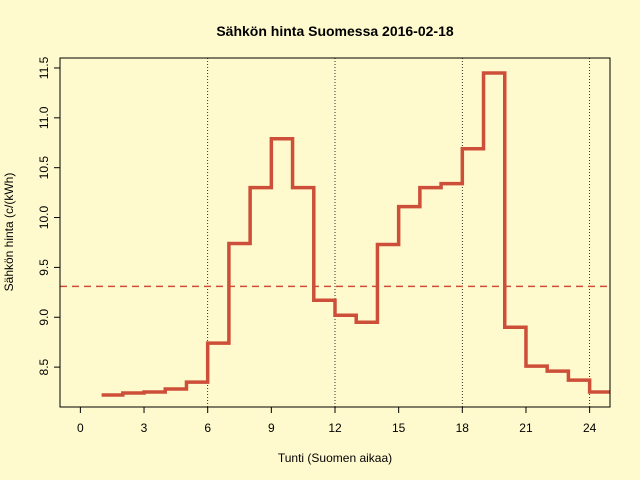 This screenshot has height=485, width=640. Describe the element at coordinates (590, 428) in the screenshot. I see `x-tick-label: 24` at that location.